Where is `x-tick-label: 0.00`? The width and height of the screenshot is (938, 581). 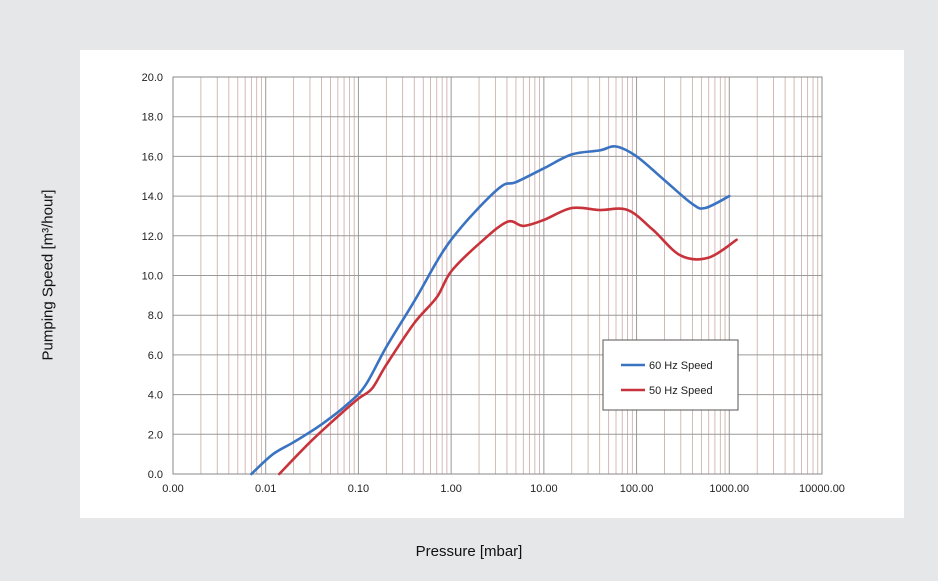
x-tick-label: 0.00 is located at coordinates (172, 489).